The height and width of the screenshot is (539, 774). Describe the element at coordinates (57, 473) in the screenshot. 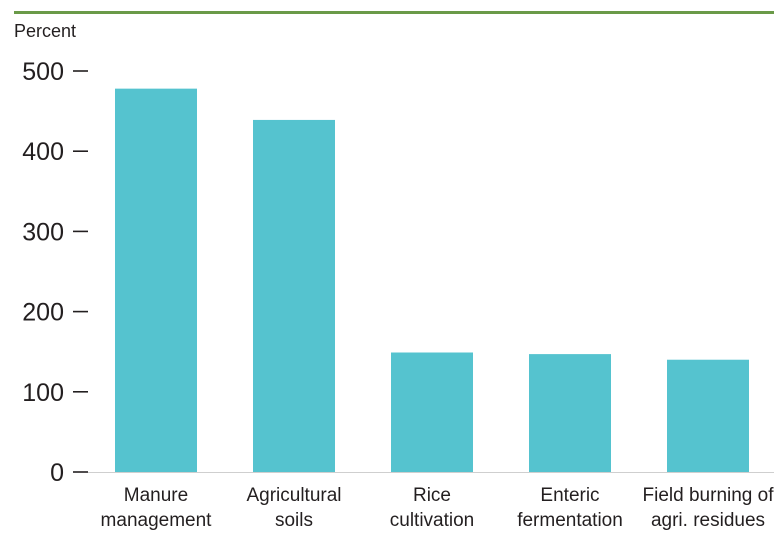

I see `y-tick-label: 0` at that location.